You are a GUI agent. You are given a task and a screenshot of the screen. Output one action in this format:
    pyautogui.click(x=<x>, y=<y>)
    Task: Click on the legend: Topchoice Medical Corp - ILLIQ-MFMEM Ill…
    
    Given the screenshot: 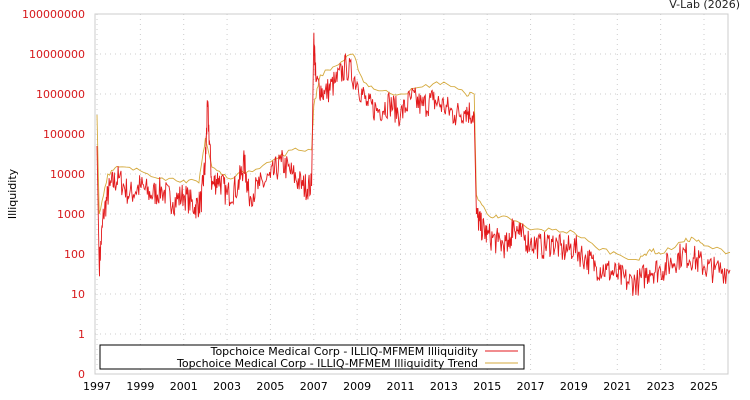 What is the action you would take?
    pyautogui.click(x=312, y=357)
    